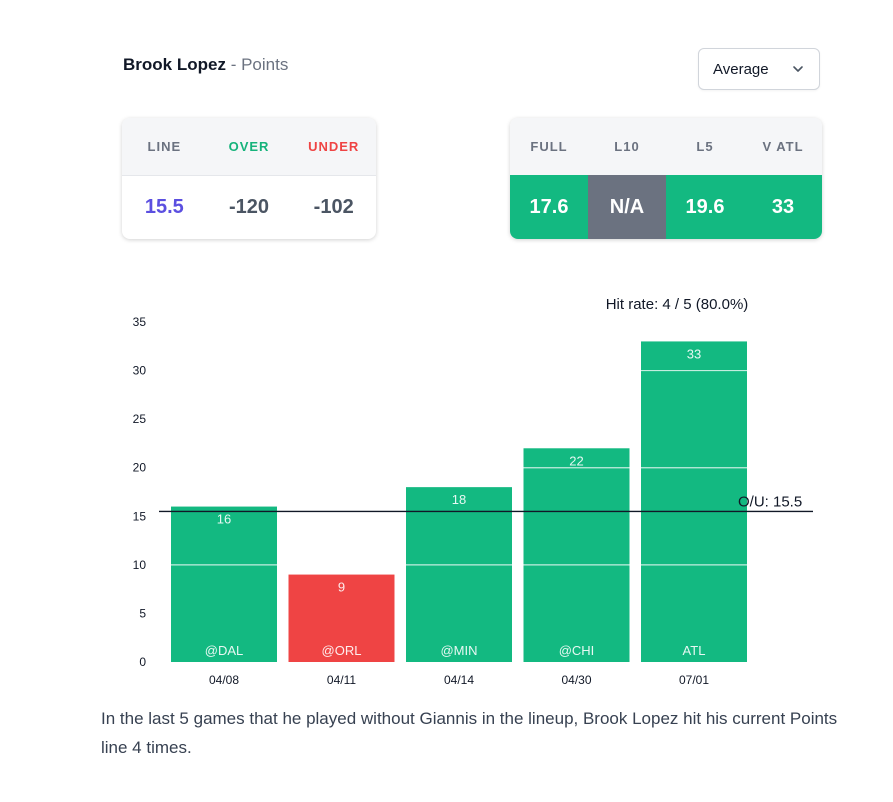 The width and height of the screenshot is (893, 802). Describe the element at coordinates (140, 322) in the screenshot. I see `y-tick-label: 35` at that location.